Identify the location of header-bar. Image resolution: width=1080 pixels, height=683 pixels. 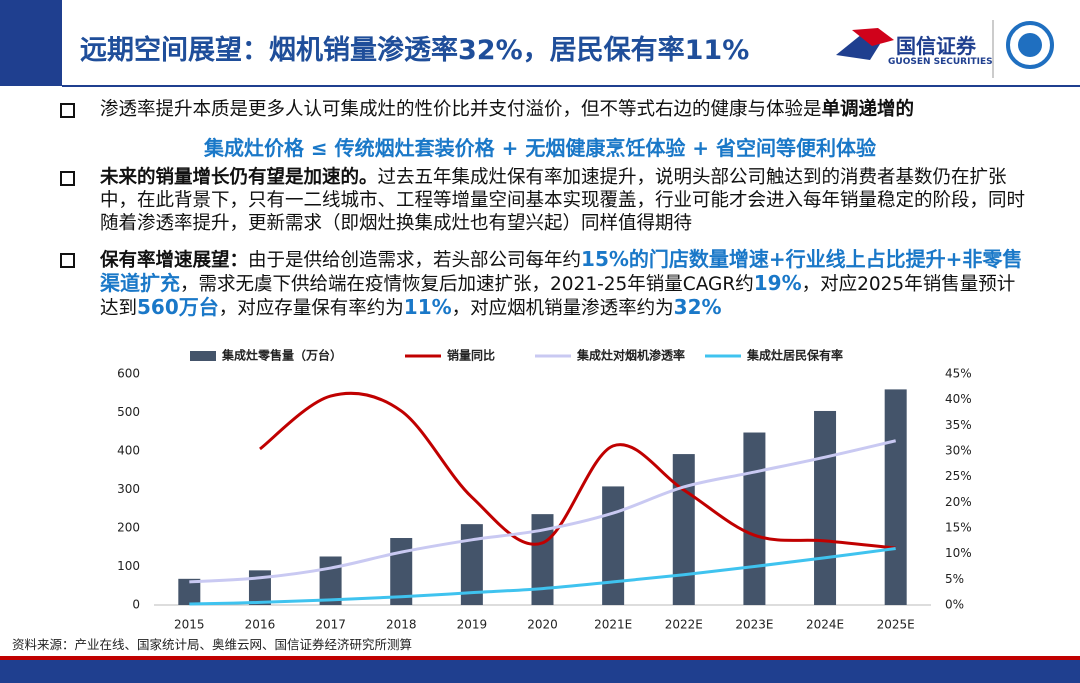
(31, 43).